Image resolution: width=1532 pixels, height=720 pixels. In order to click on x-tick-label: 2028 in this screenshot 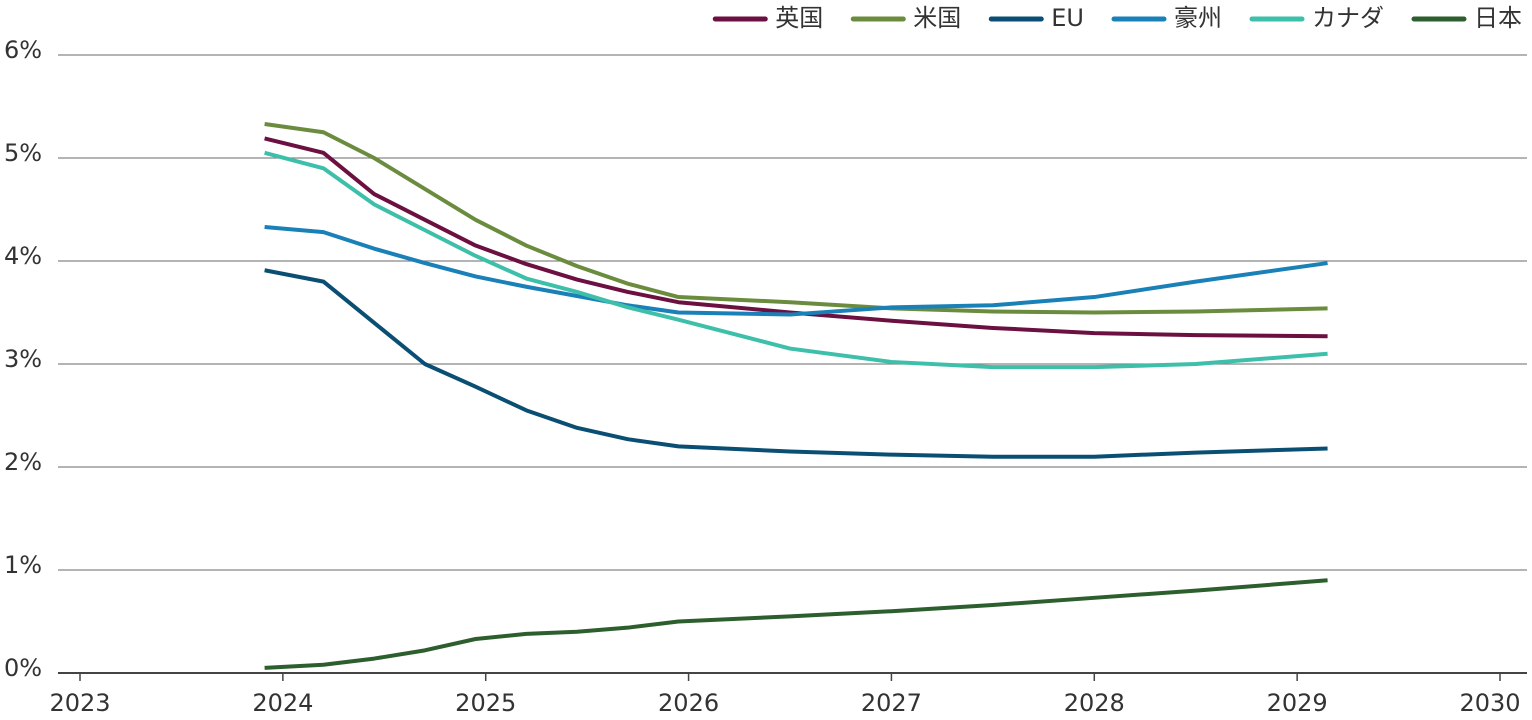, I will do `click(1094, 703)`.